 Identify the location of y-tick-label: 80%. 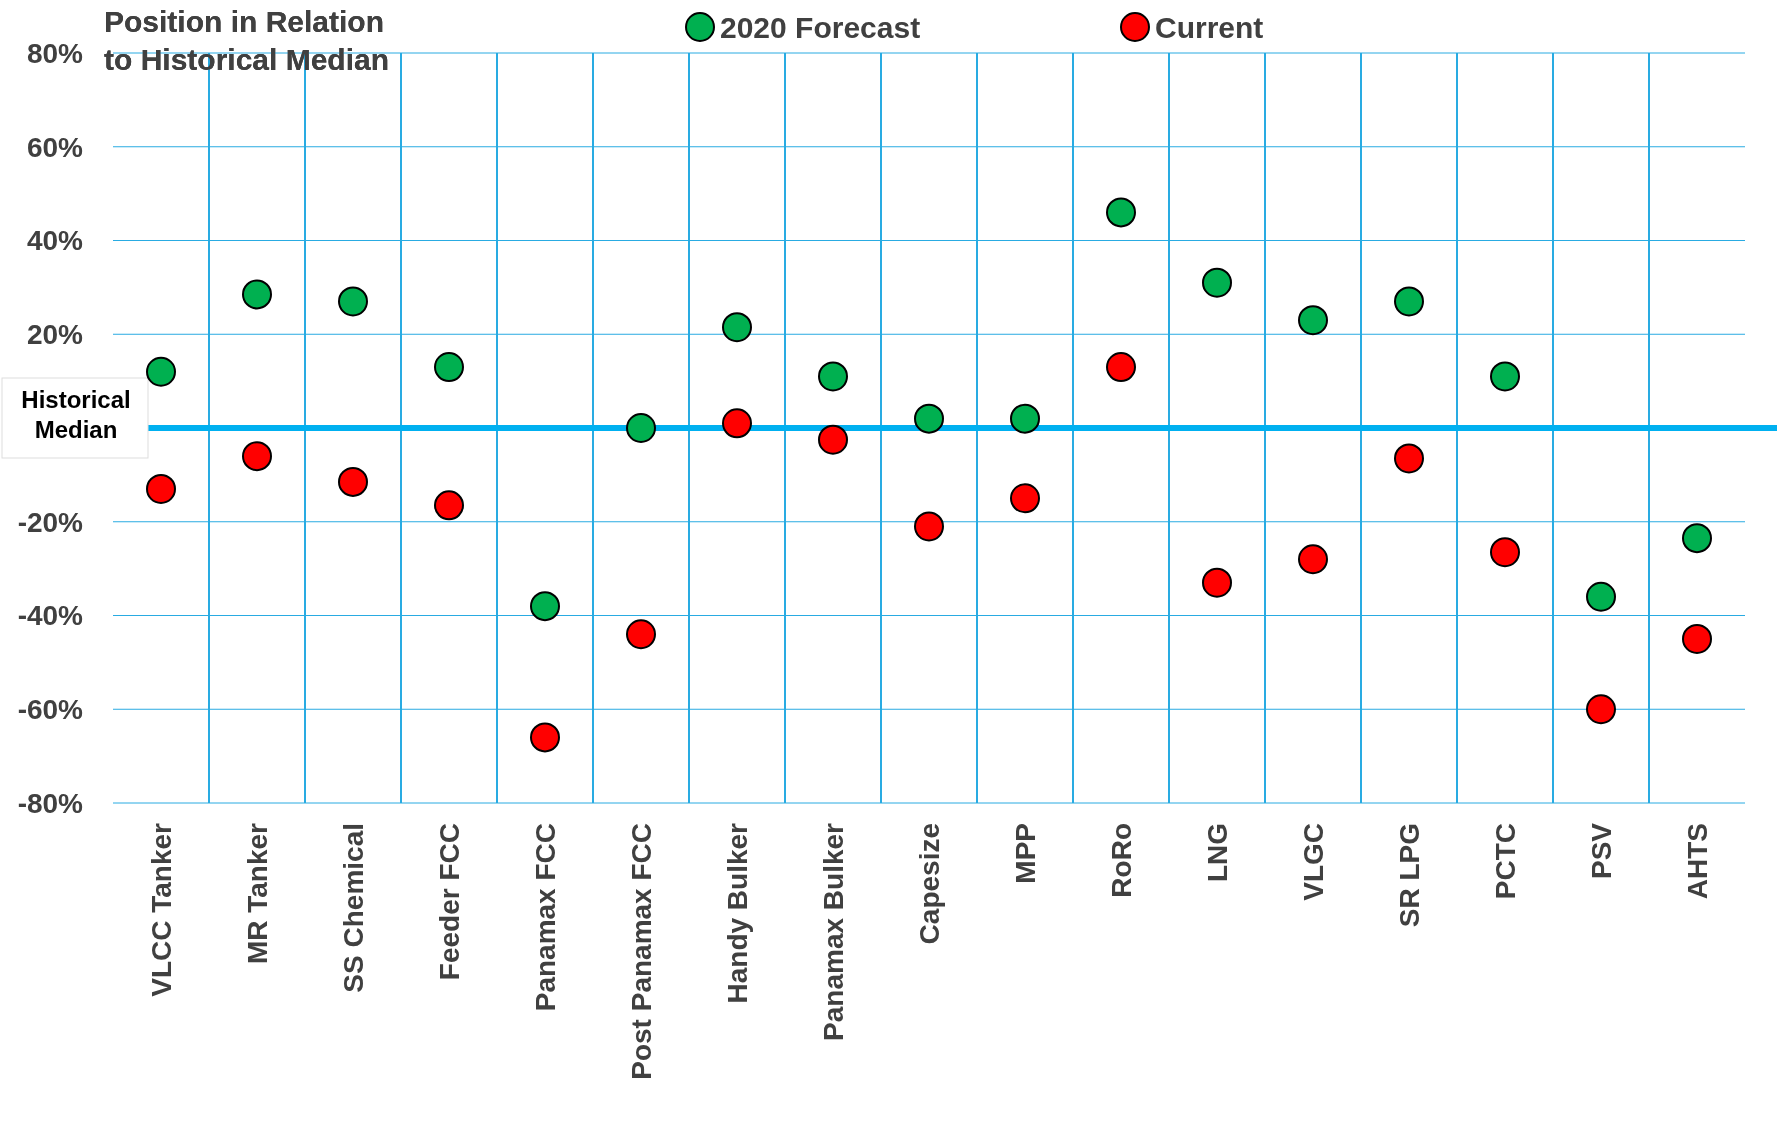
(55, 53).